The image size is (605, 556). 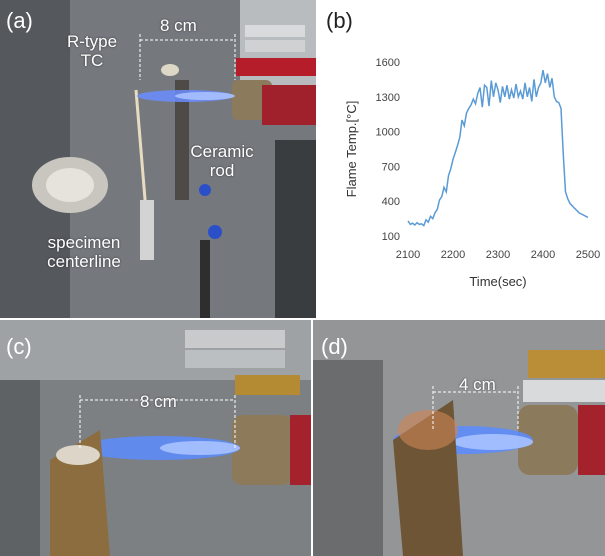 What do you see at coordinates (158, 401) in the screenshot?
I see `distance-label-c: 8 cm` at bounding box center [158, 401].